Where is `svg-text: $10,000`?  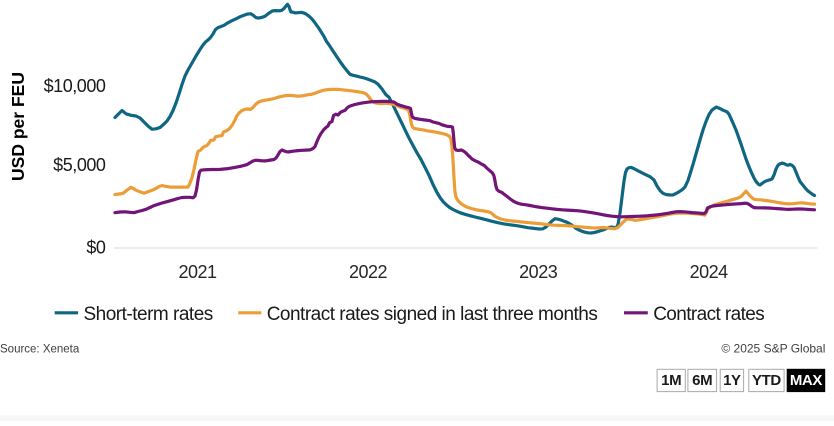
svg-text: $10,000 is located at coordinates (75, 86).